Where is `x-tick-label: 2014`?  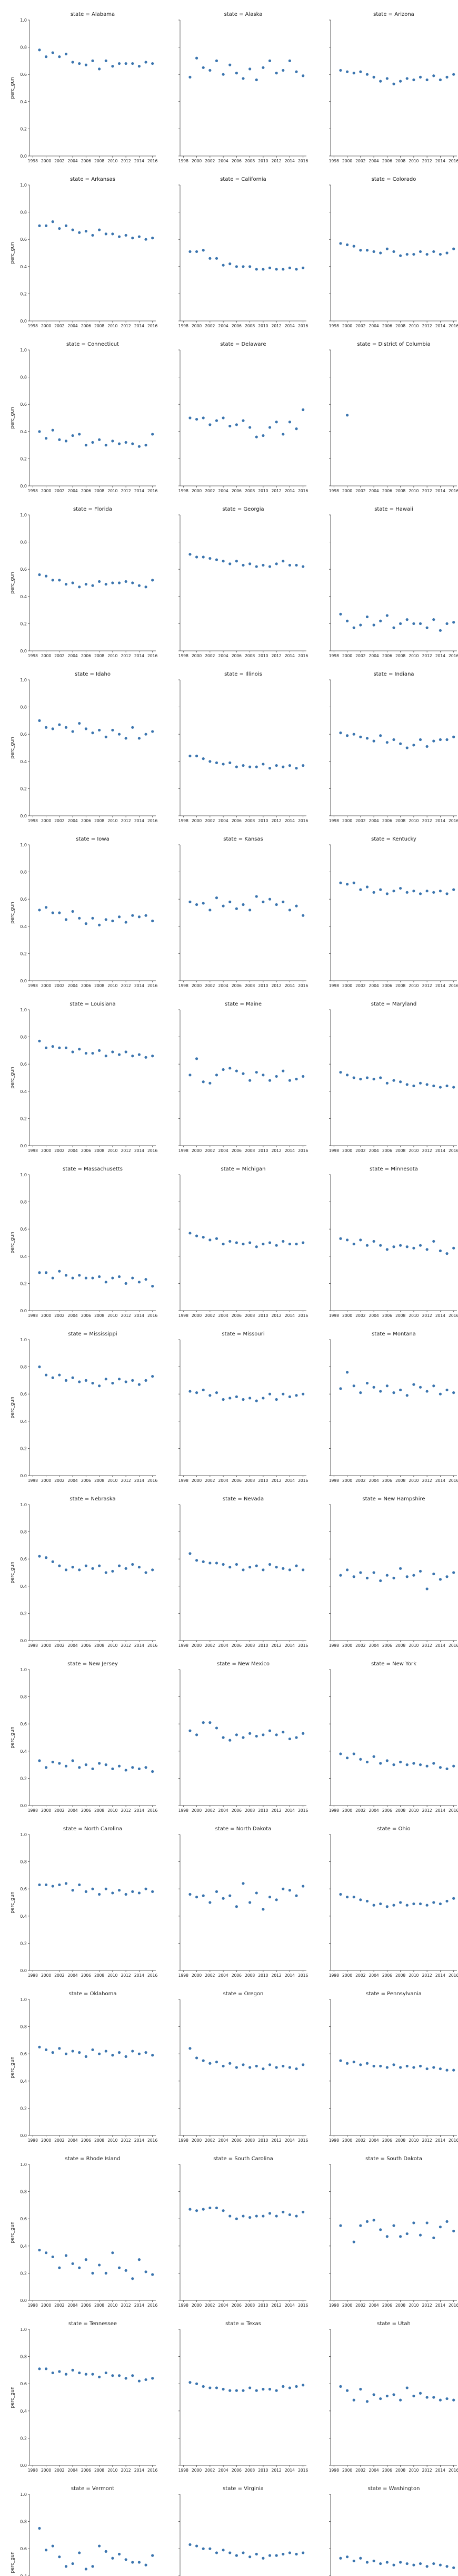
x-tick-label: 2014 is located at coordinates (440, 820).